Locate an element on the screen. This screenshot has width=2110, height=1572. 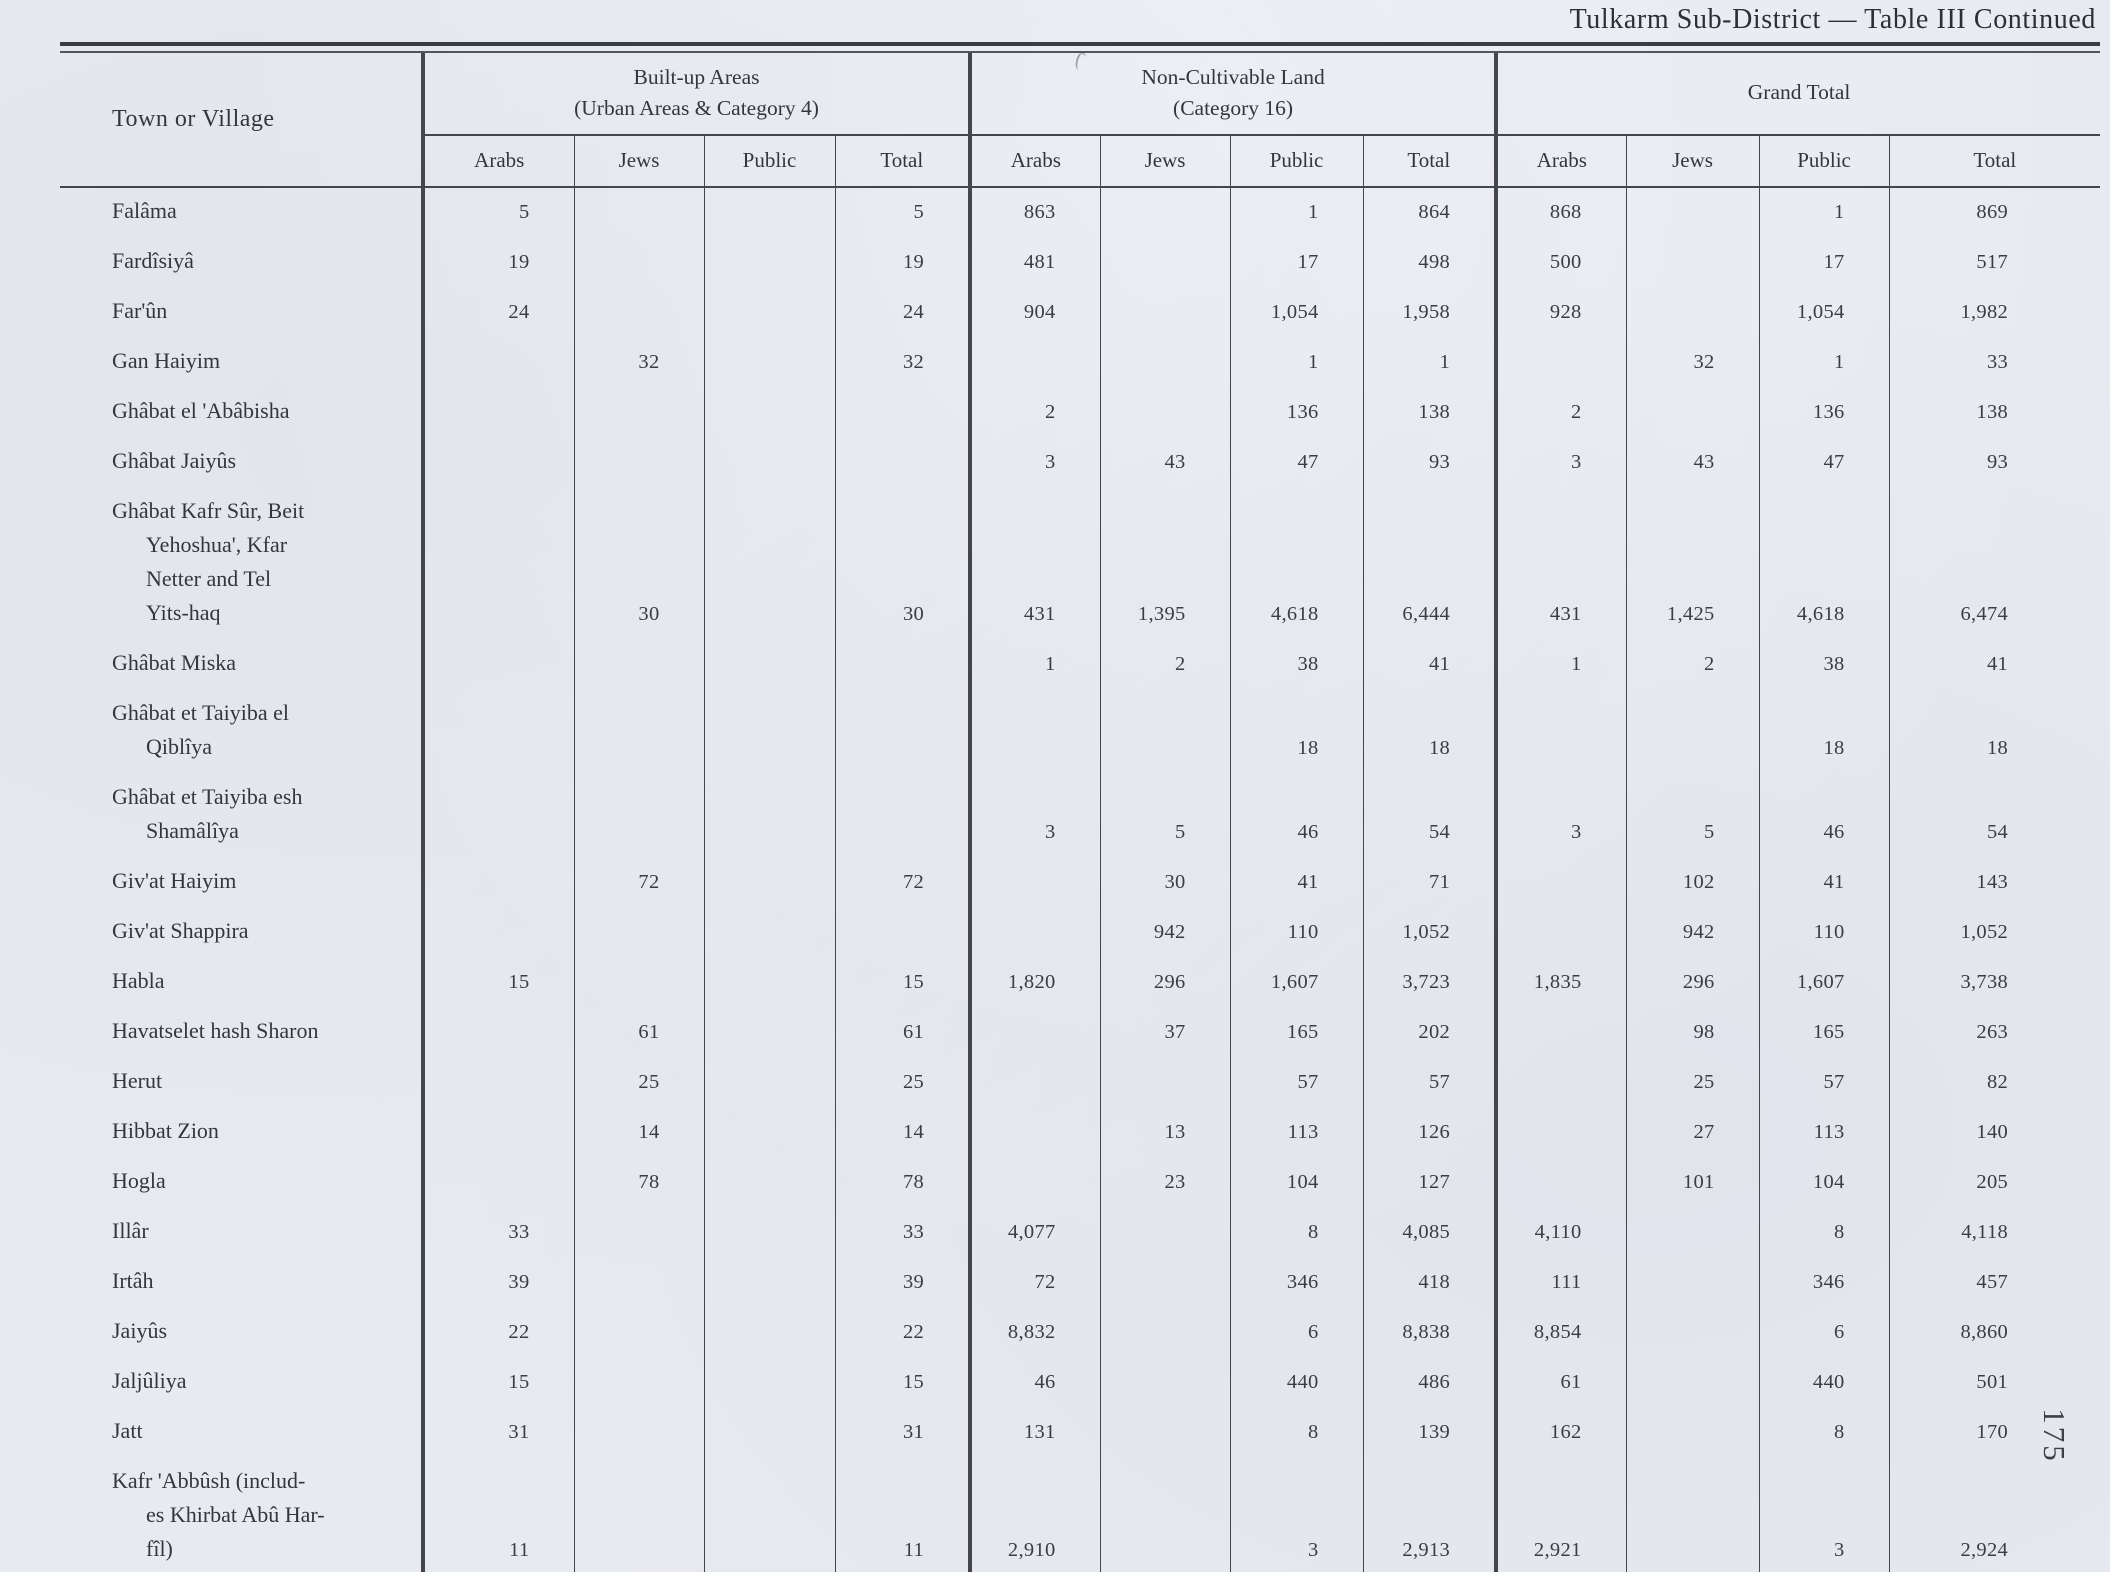
value-cell: 1,395 is located at coordinates (1165, 564).